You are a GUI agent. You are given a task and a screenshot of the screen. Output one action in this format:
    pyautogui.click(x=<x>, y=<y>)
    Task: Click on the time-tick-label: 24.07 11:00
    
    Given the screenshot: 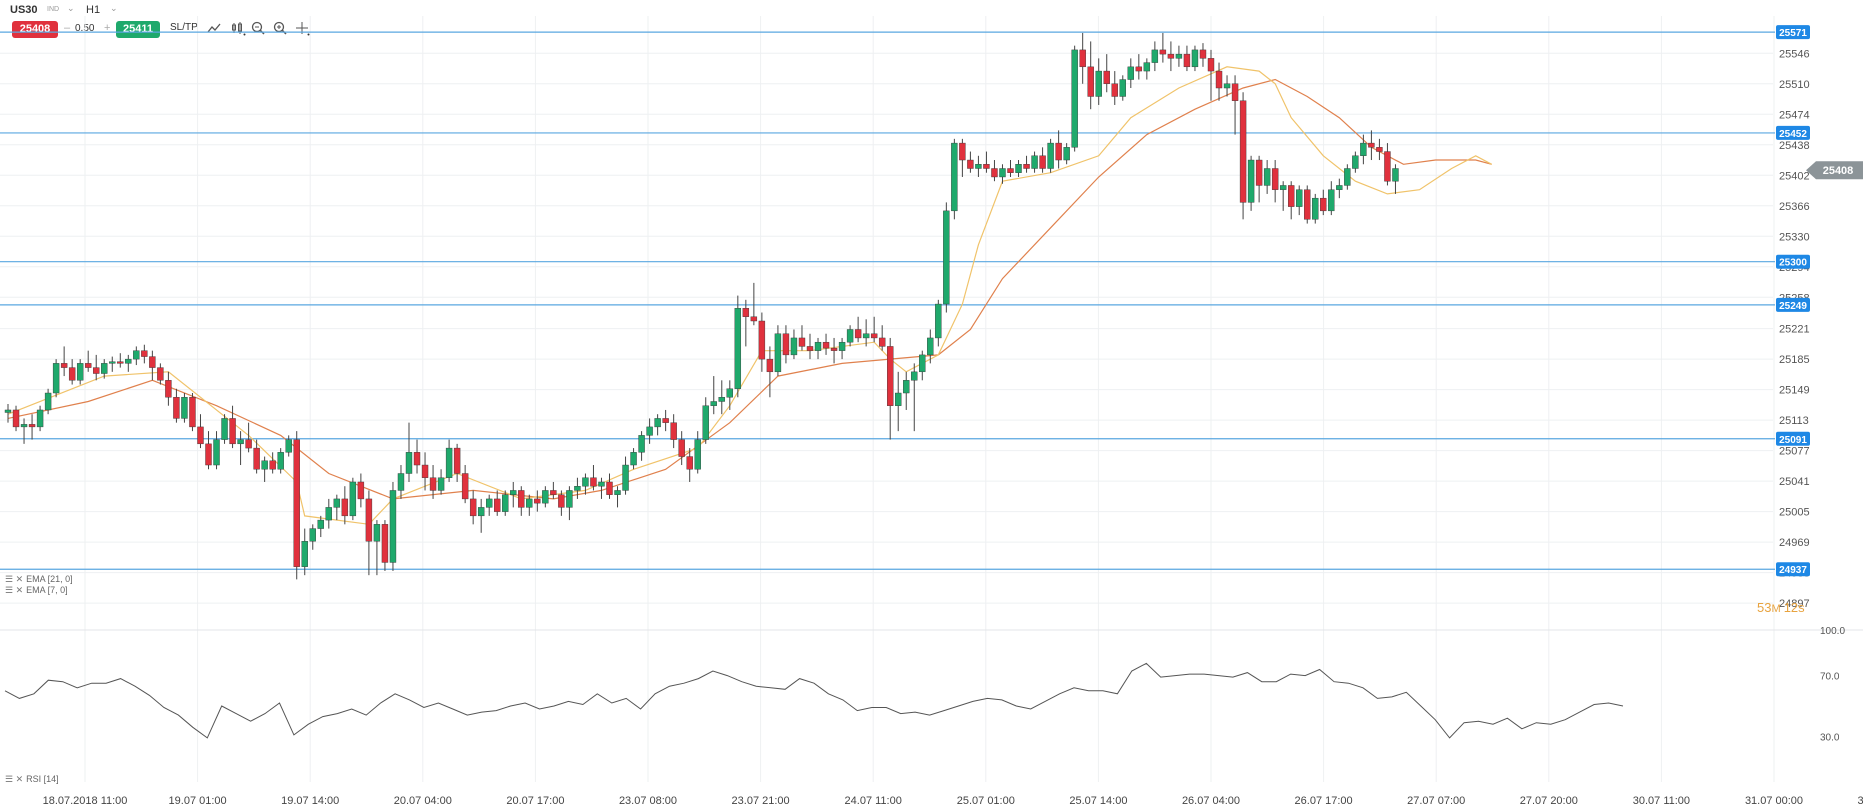 What is the action you would take?
    pyautogui.click(x=873, y=801)
    